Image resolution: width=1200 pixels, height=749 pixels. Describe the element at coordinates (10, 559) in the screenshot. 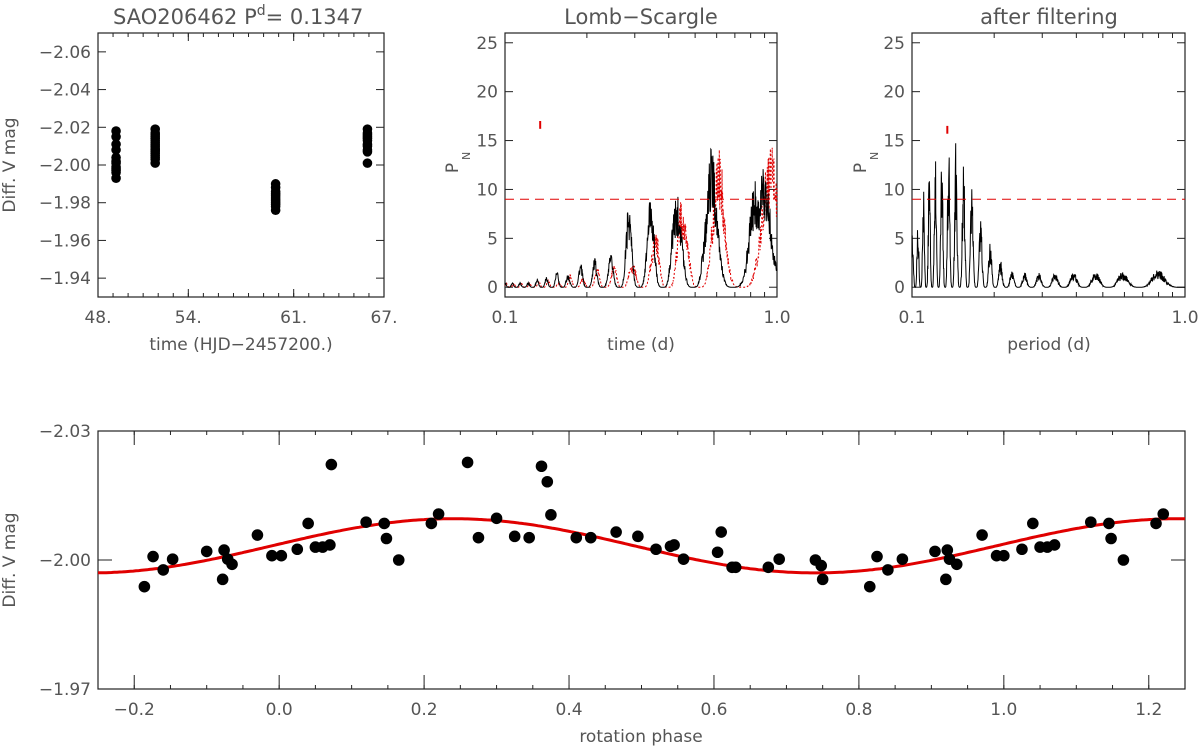

I see `phased-ylabel: Diff. V mag` at that location.